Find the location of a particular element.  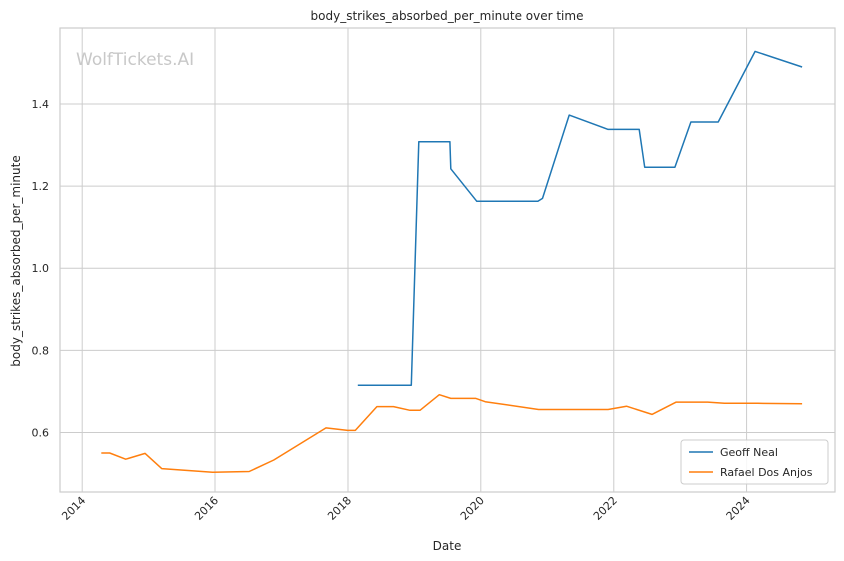

legend-box is located at coordinates (754, 462).